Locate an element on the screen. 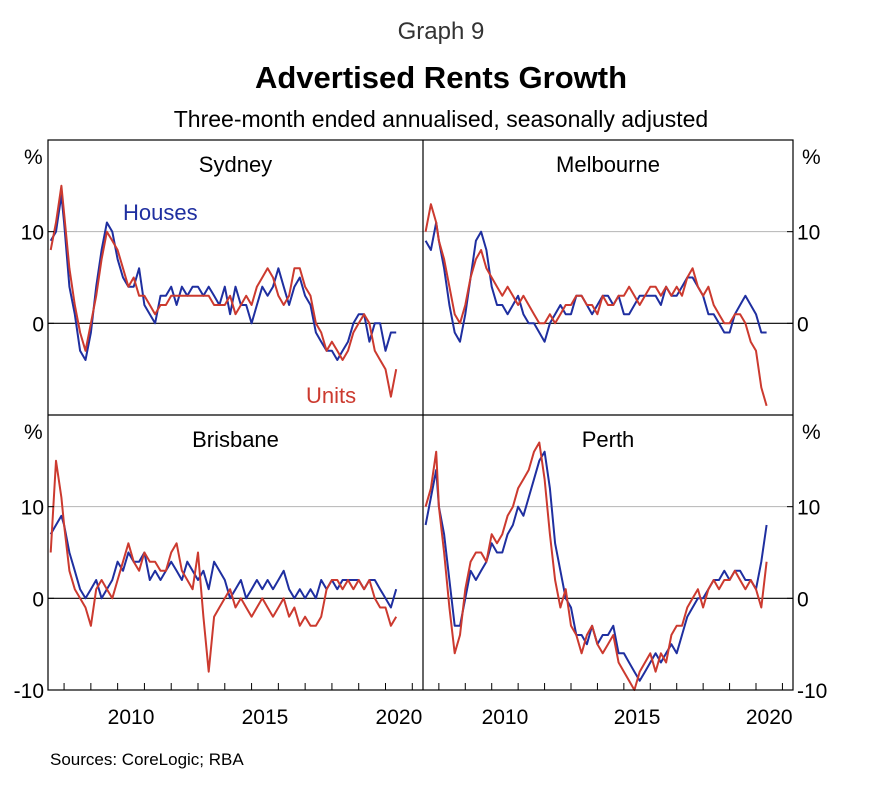 The width and height of the screenshot is (882, 794). series-line-sydney-houses is located at coordinates (223, 277).